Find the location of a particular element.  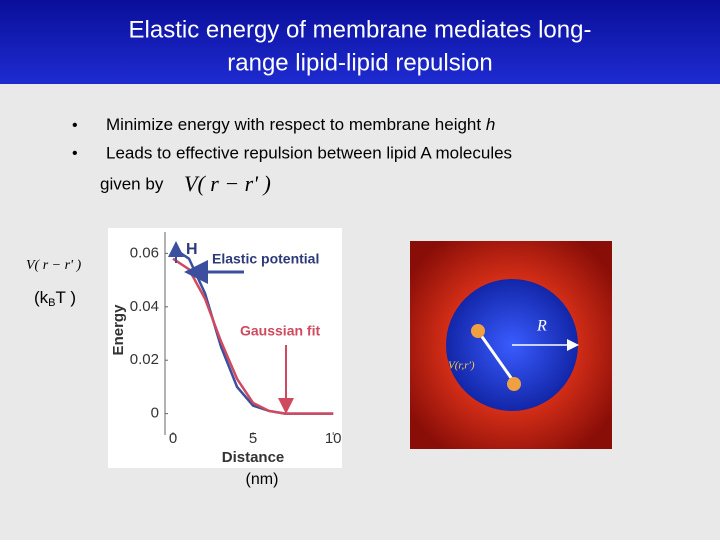

interaction-line is located at coordinates (496, 356).